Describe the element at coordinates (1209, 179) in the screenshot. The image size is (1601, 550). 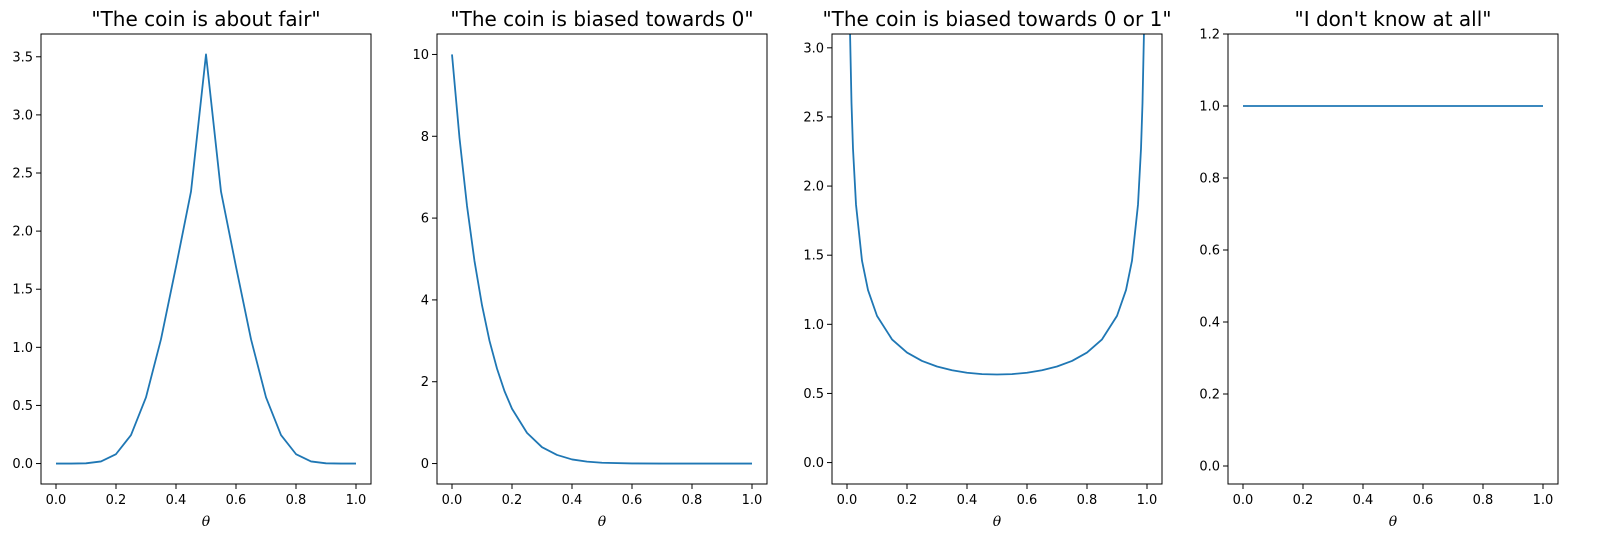
I see `y-tick-label: 0.8` at that location.